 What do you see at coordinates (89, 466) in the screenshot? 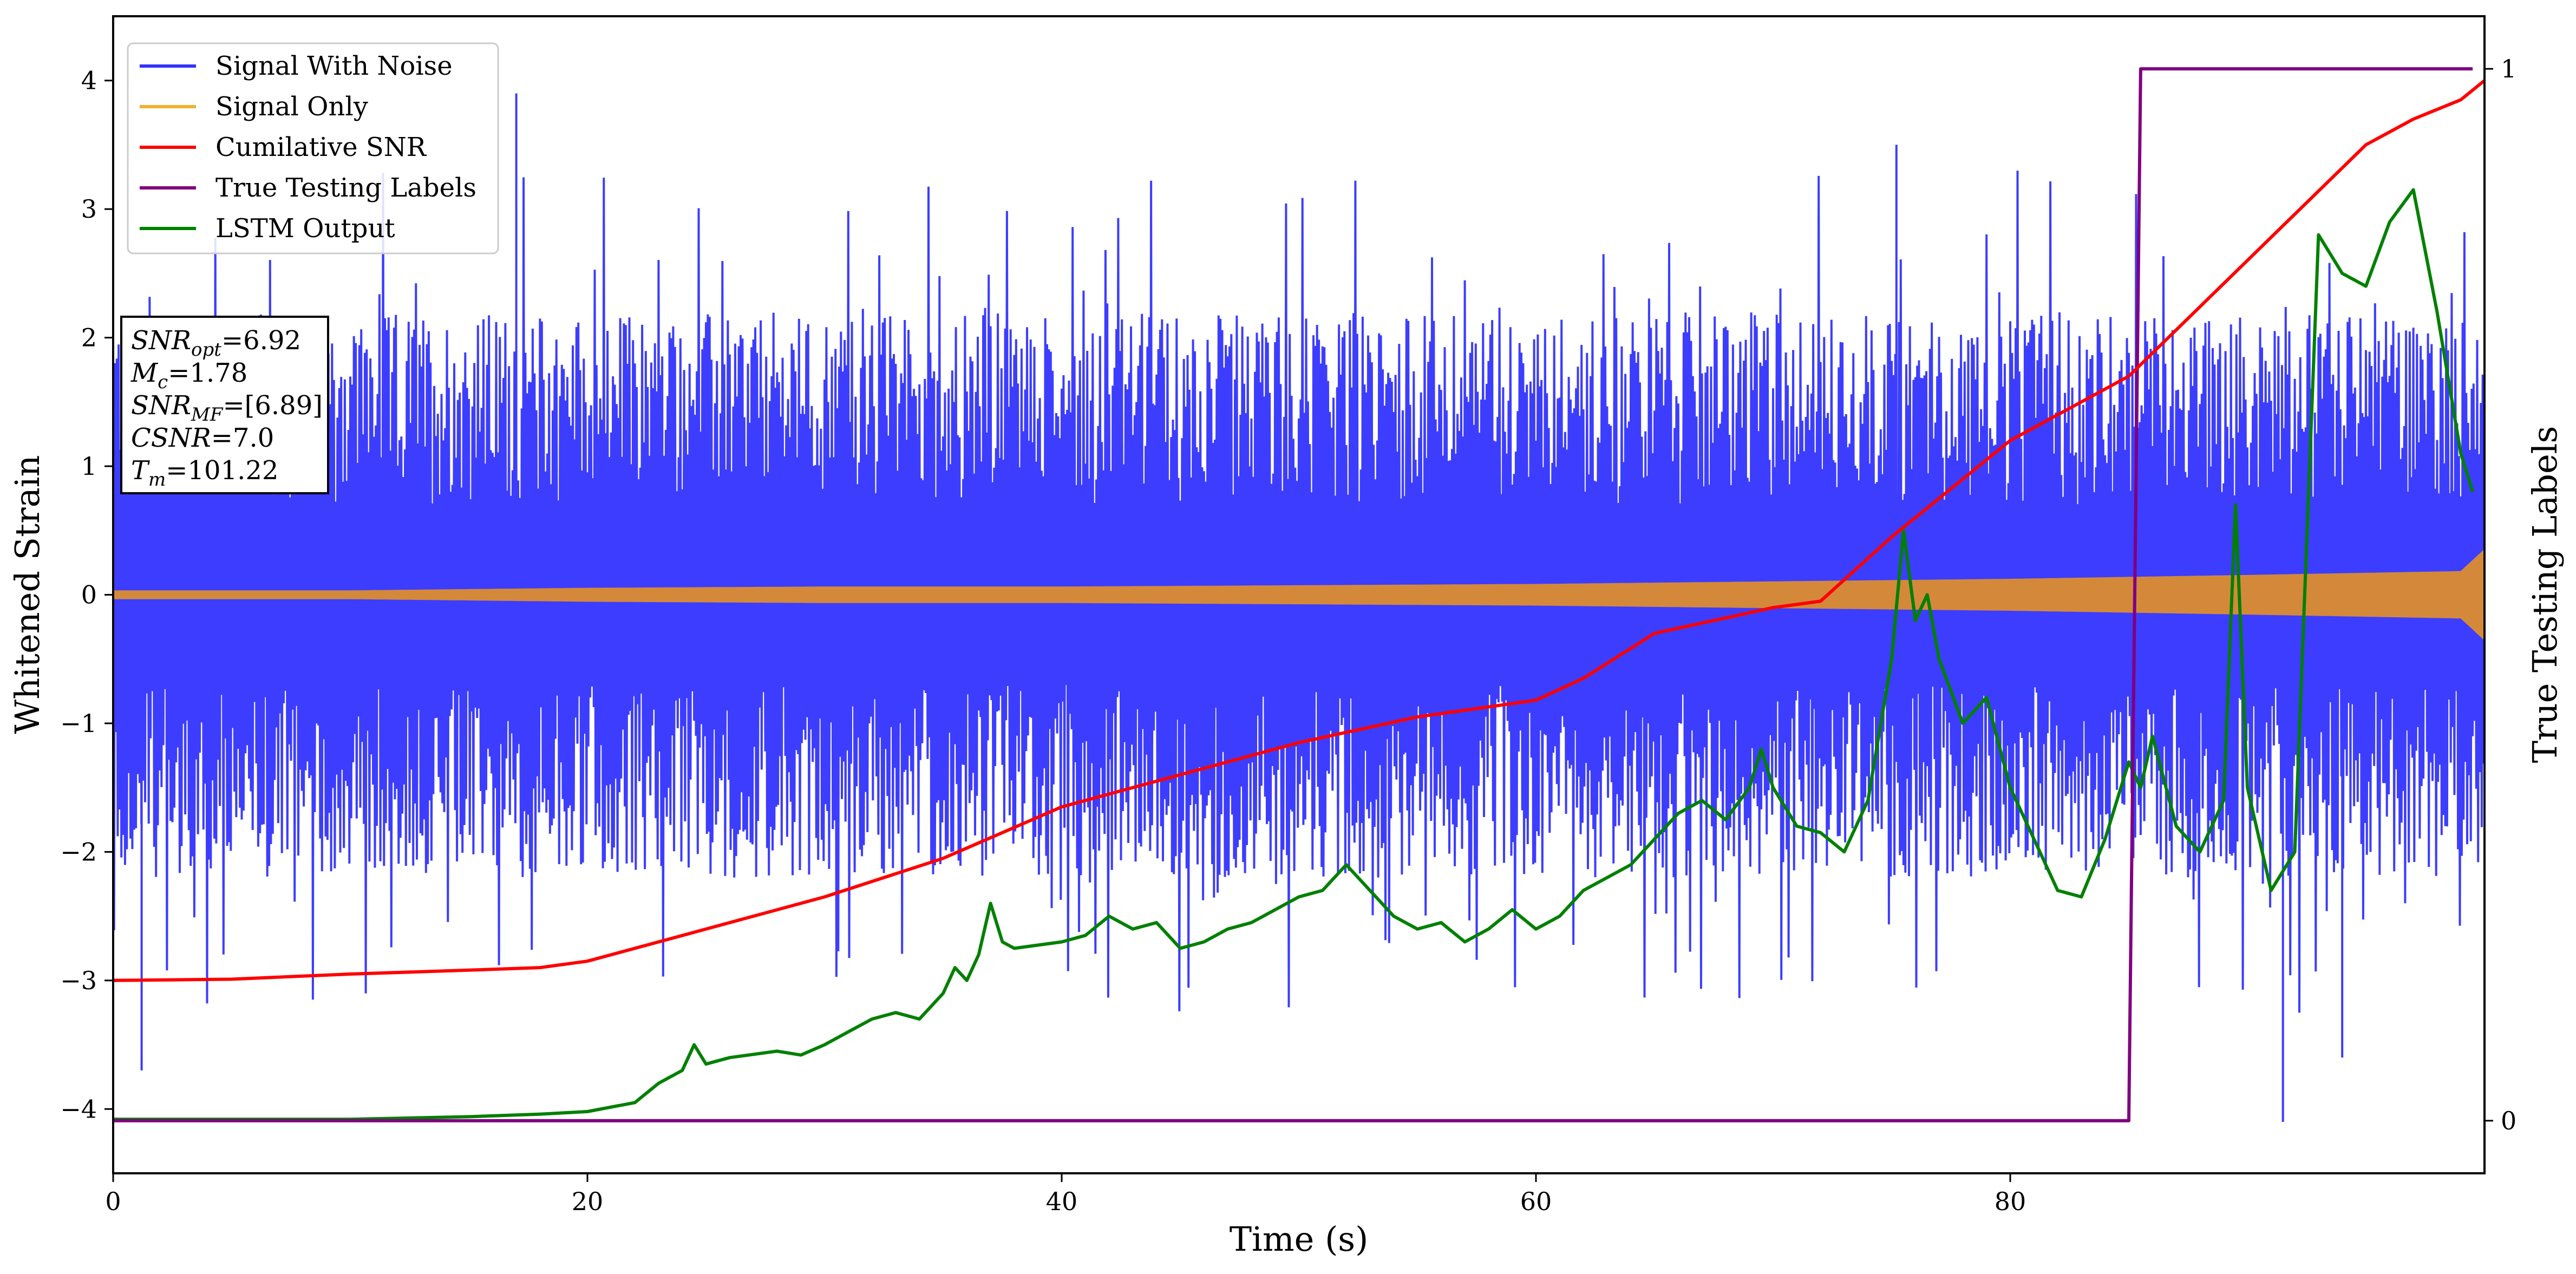
I see `y-tick-label: 1` at bounding box center [89, 466].